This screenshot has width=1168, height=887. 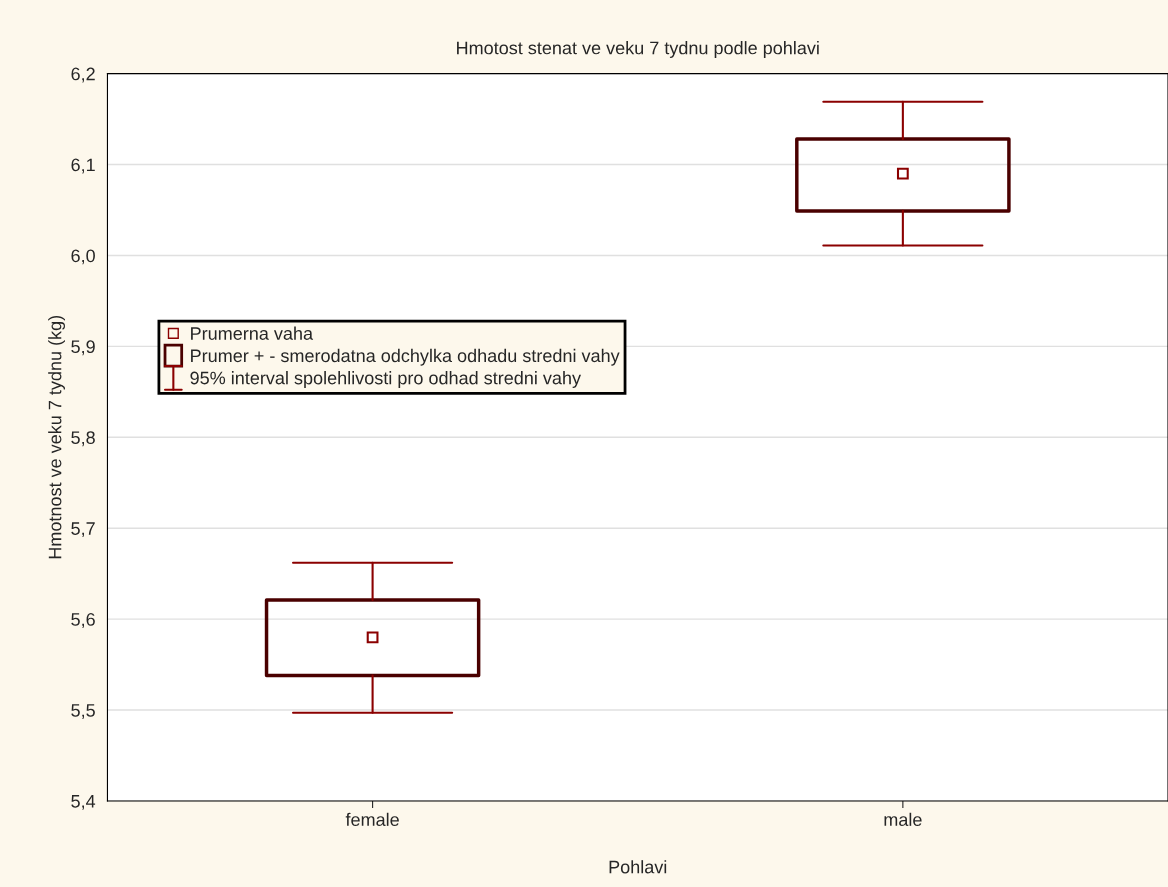 What do you see at coordinates (83, 439) in the screenshot?
I see `y-tick-label: 5,8` at bounding box center [83, 439].